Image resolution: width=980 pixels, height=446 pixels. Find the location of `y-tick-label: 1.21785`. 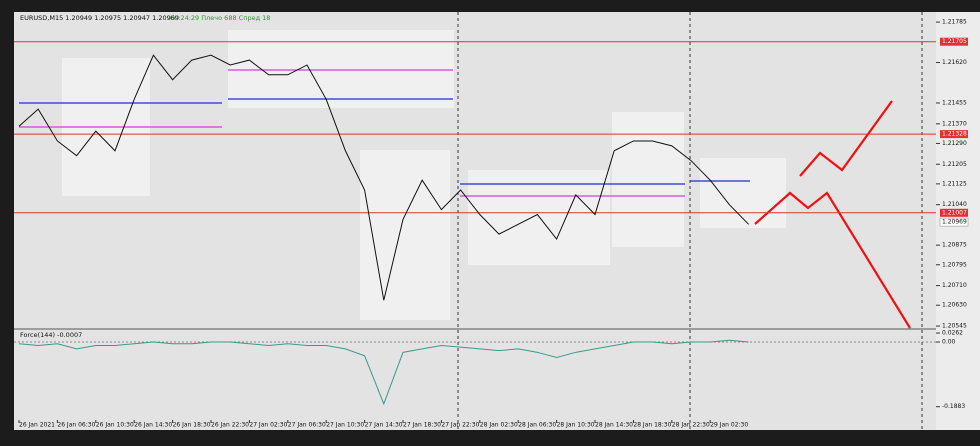

y-tick-label: 1.21785 is located at coordinates (954, 22).